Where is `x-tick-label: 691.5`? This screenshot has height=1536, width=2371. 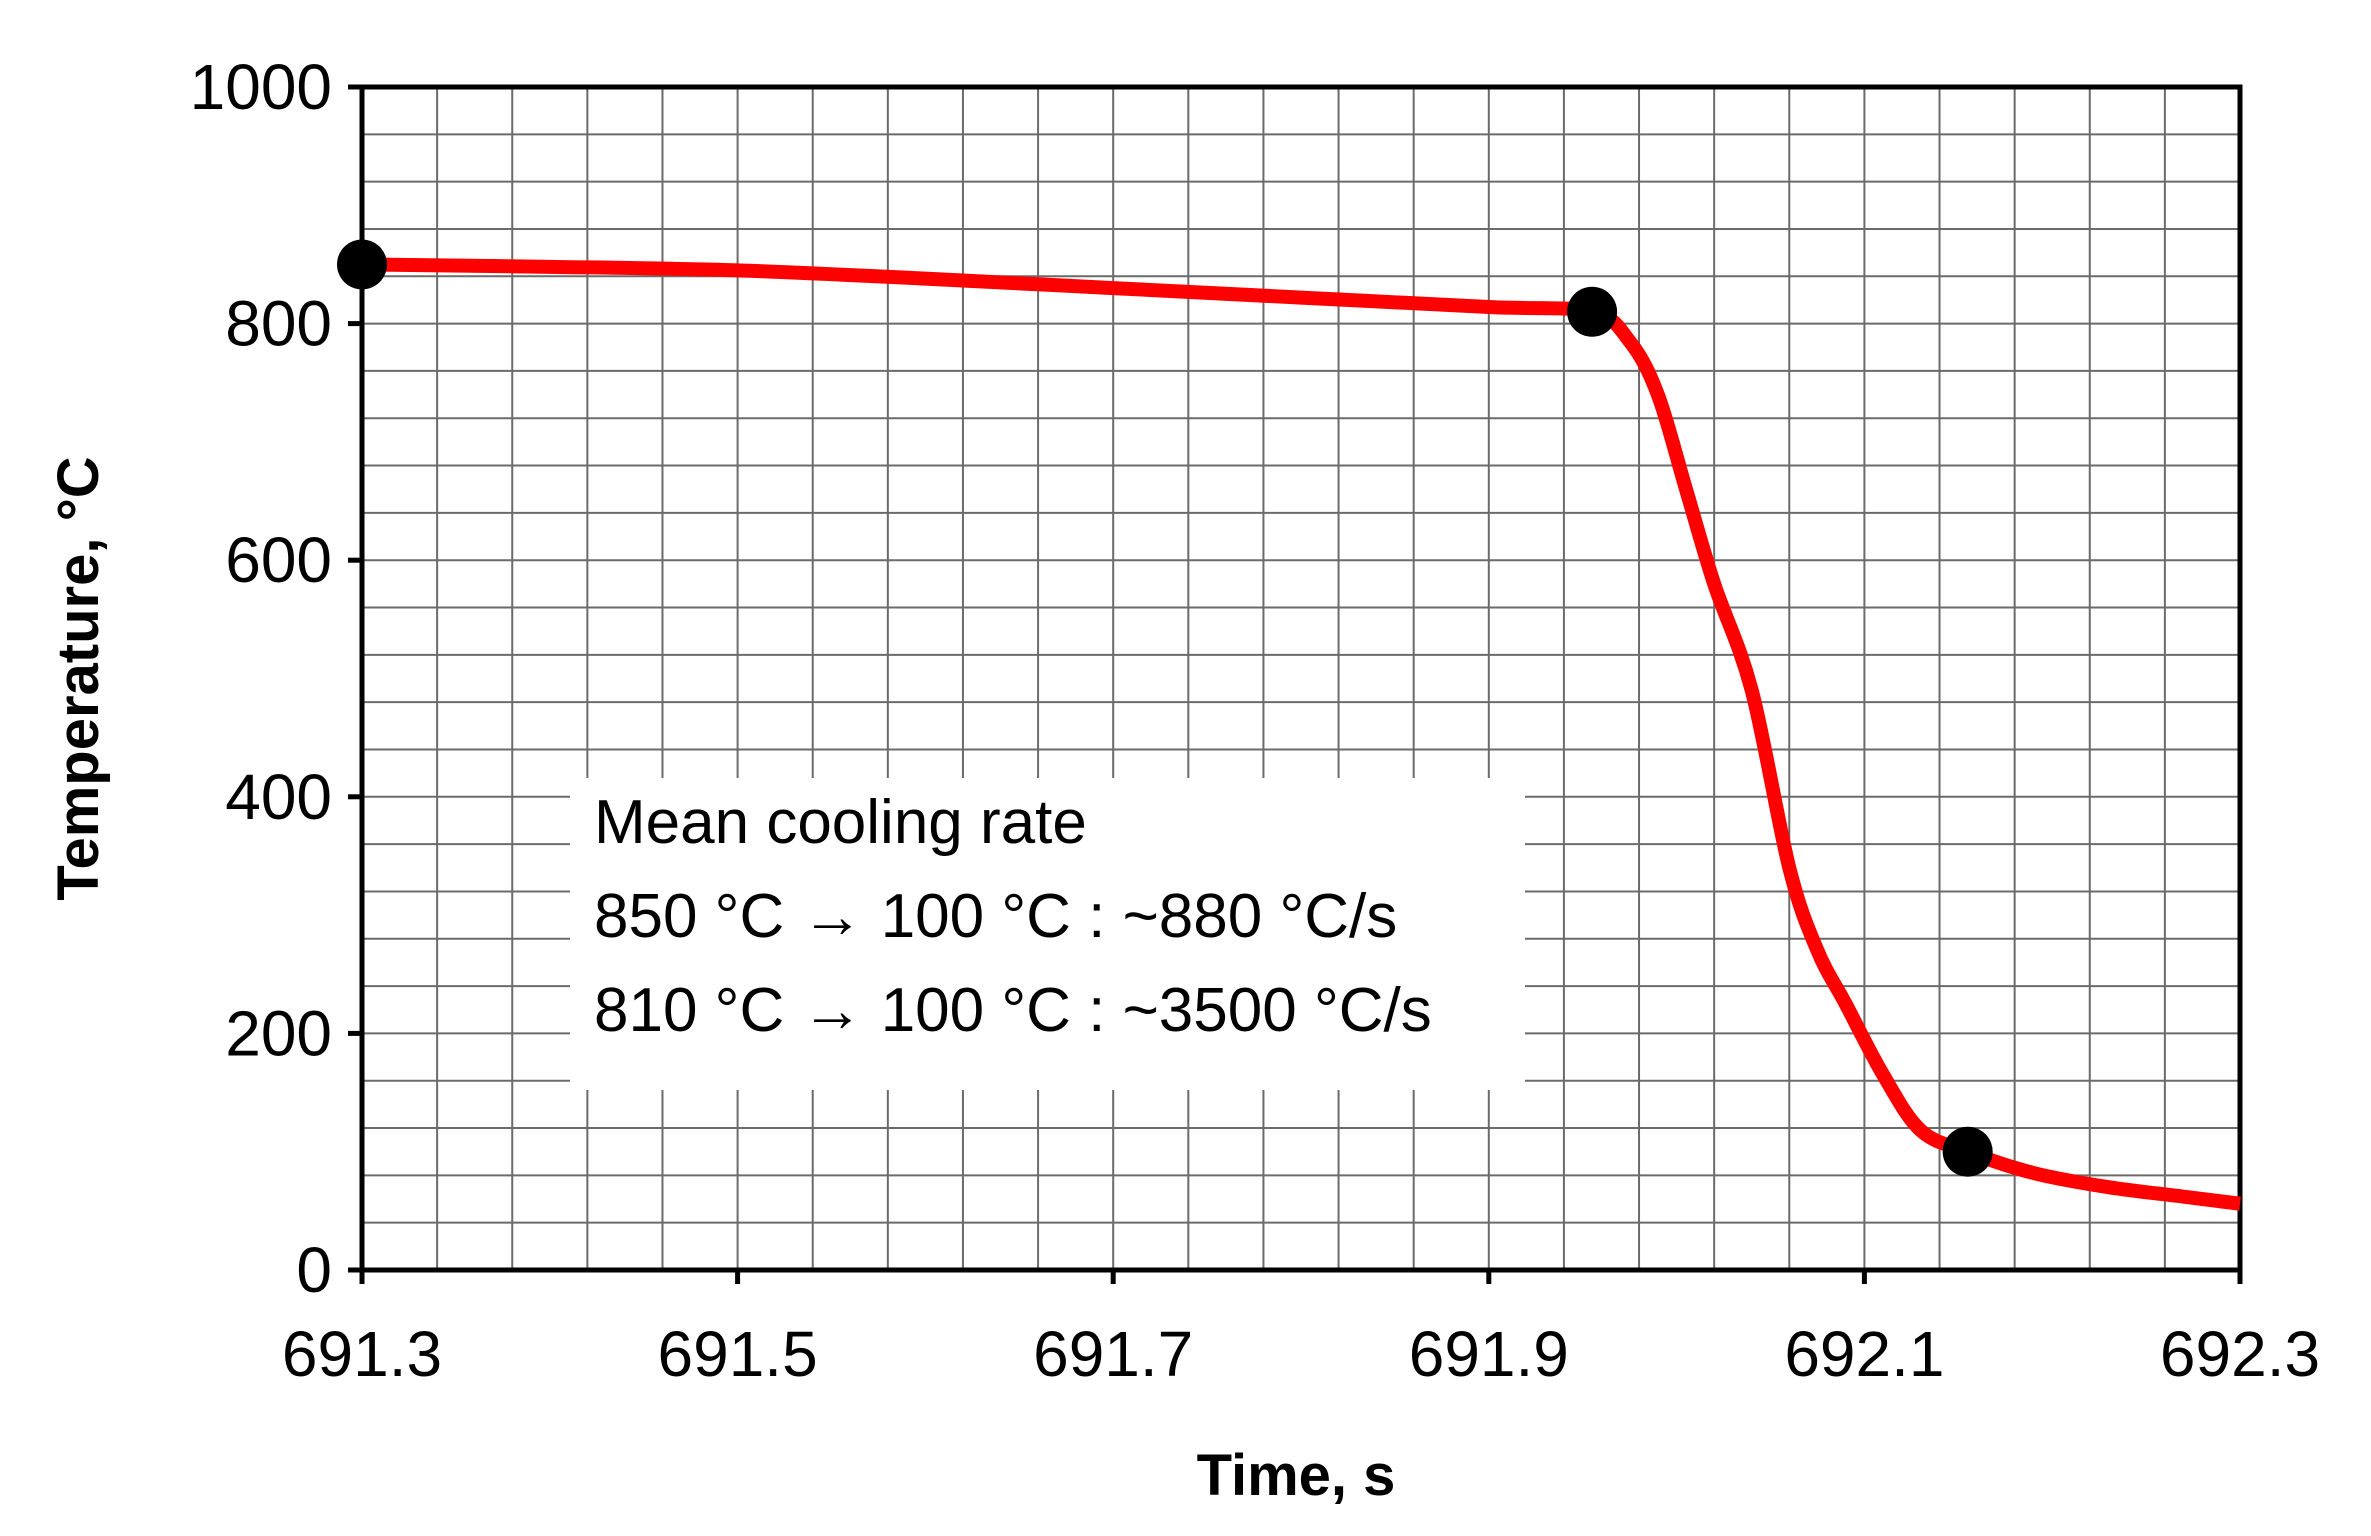
x-tick-label: 691.5 is located at coordinates (738, 1354).